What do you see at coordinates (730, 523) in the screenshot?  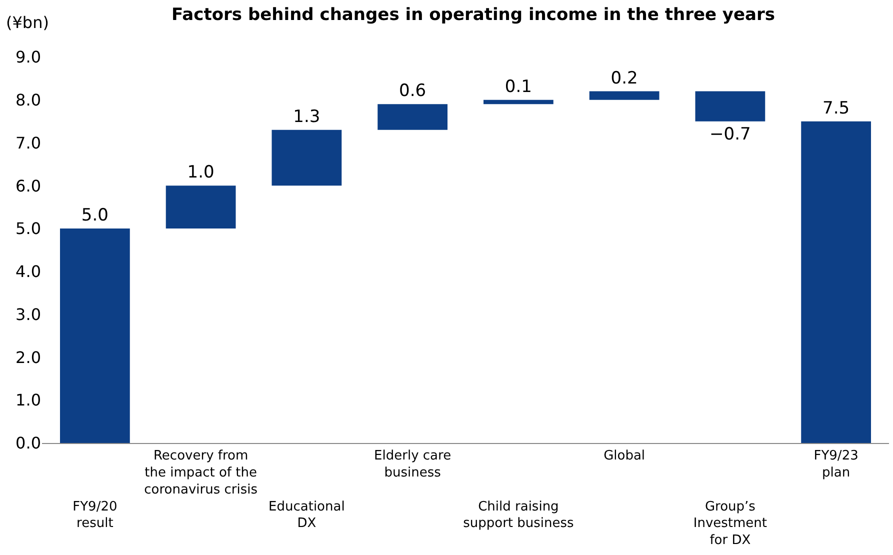 I see `x-tick-label: Group’s Investment for DX` at bounding box center [730, 523].